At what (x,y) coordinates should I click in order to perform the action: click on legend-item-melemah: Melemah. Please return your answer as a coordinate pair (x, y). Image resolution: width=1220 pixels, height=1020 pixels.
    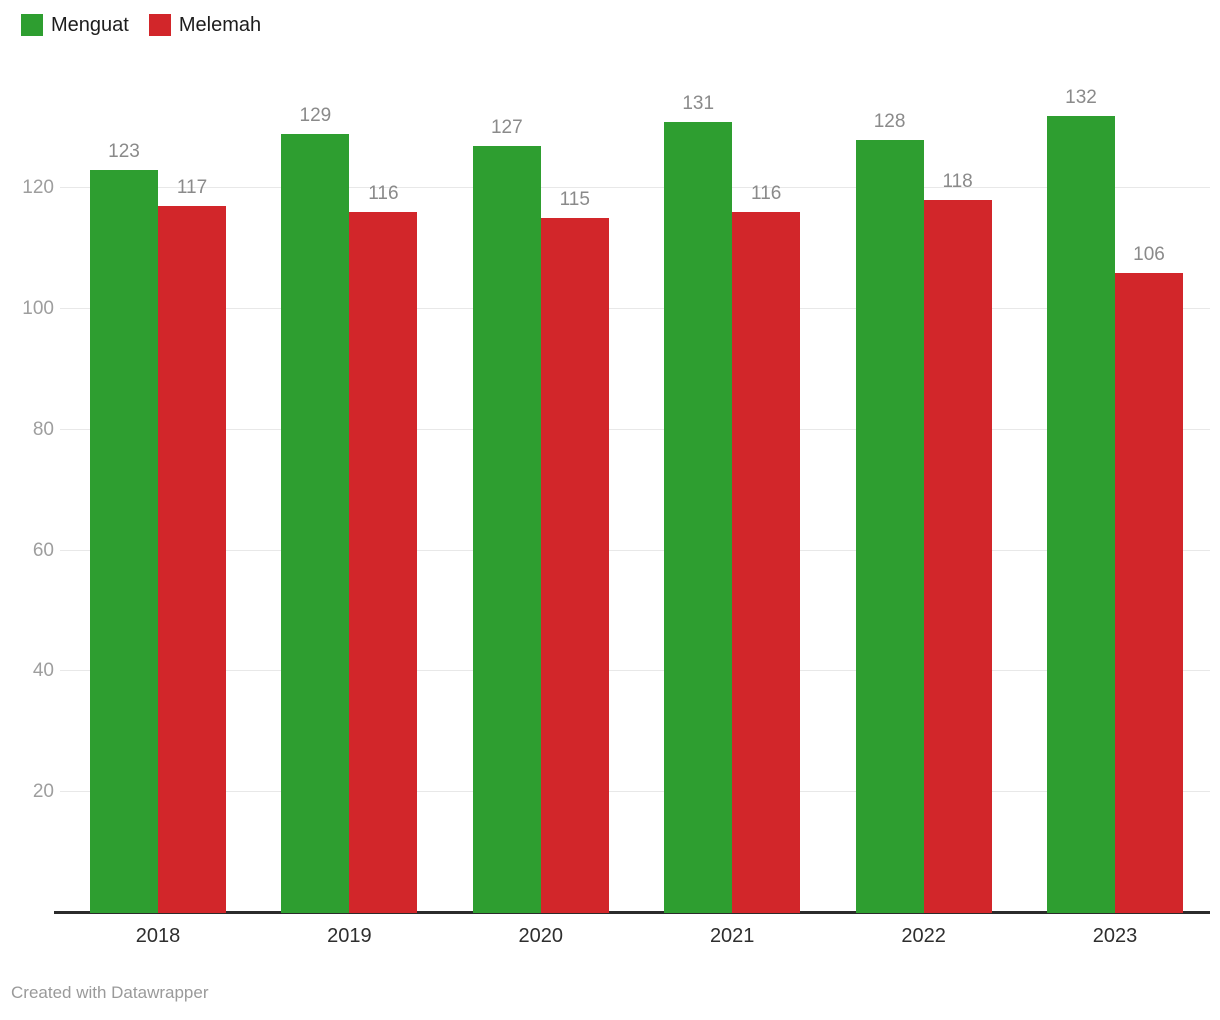
    Looking at the image, I should click on (205, 25).